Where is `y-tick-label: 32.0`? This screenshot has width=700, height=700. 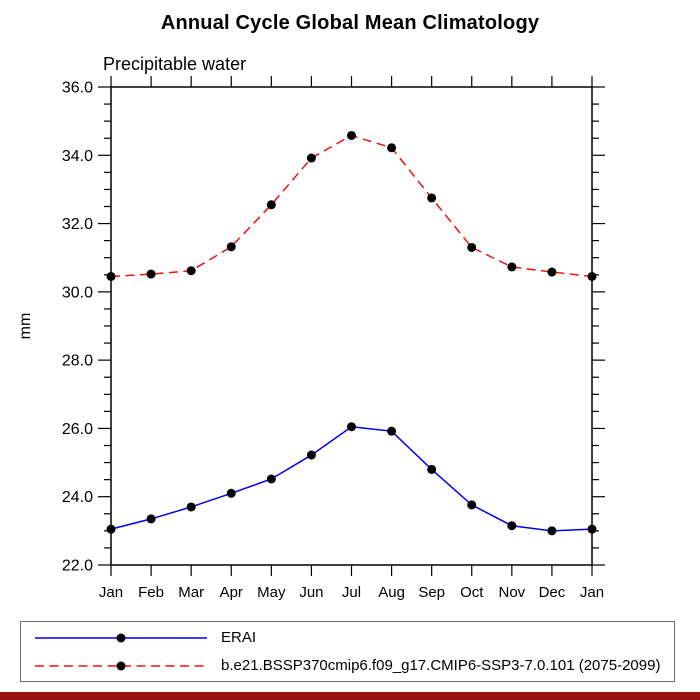 y-tick-label: 32.0 is located at coordinates (77, 224).